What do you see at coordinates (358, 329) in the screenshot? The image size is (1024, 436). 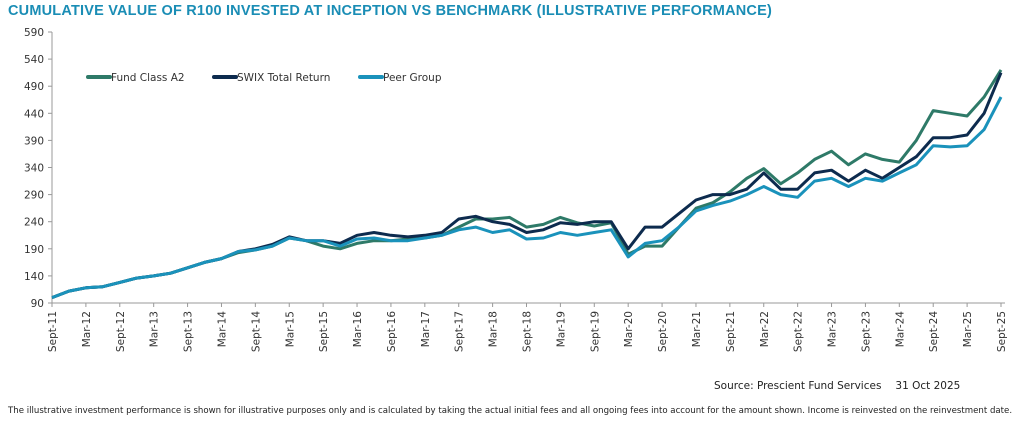 I see `x-tick-label: Mar-16` at bounding box center [358, 329].